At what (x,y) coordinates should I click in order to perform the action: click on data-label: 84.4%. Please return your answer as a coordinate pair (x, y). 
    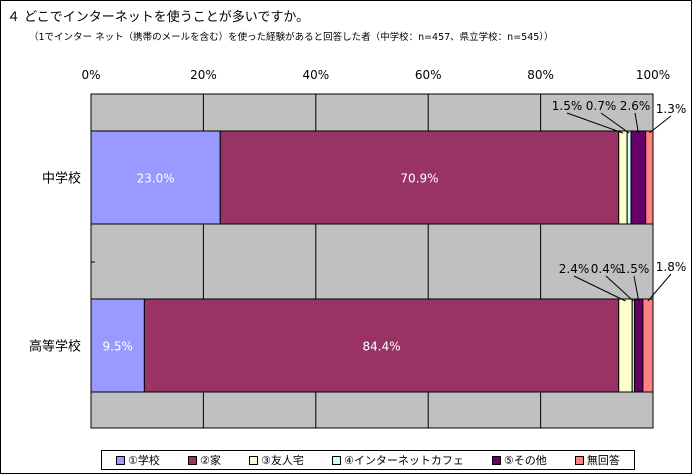
    Looking at the image, I should click on (381, 347).